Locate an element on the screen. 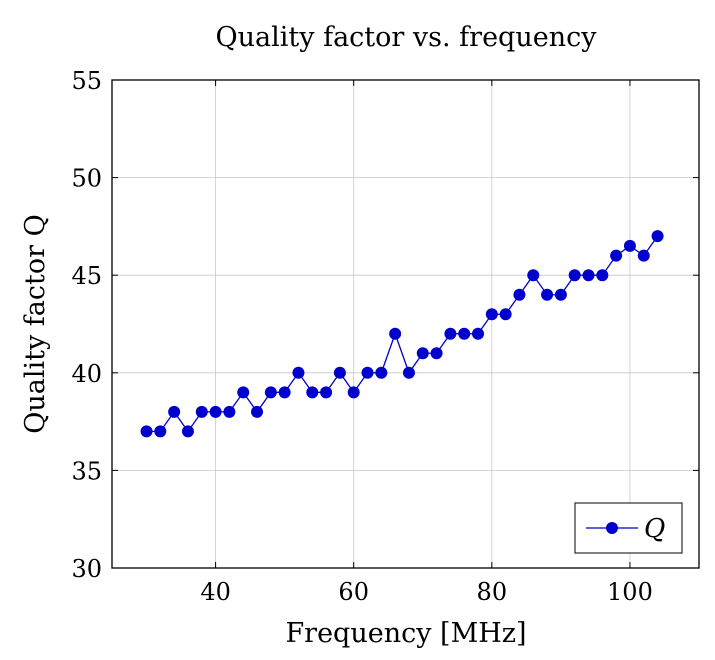 Image resolution: width=715 pixels, height=660 pixels. x-tick-label: 80 is located at coordinates (492, 592).